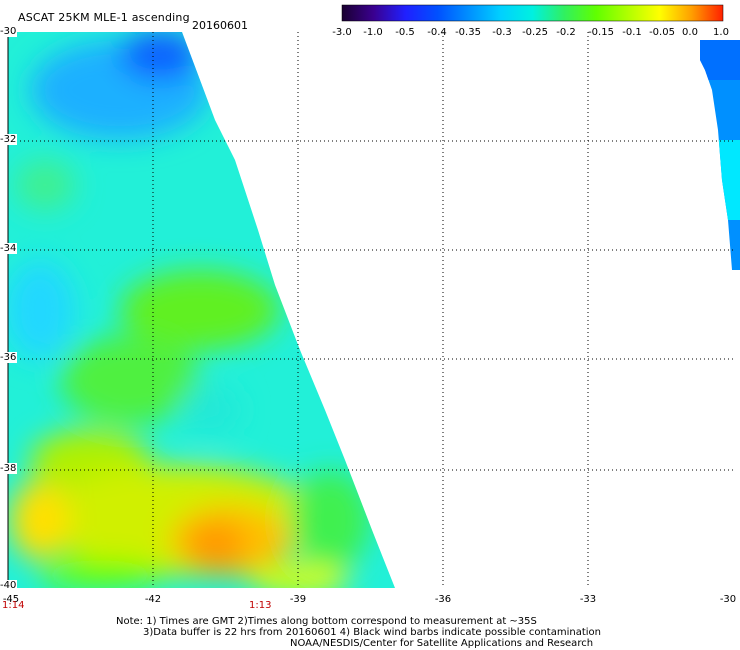  What do you see at coordinates (342, 32) in the screenshot?
I see `colorbar-label: -3.0` at bounding box center [342, 32].